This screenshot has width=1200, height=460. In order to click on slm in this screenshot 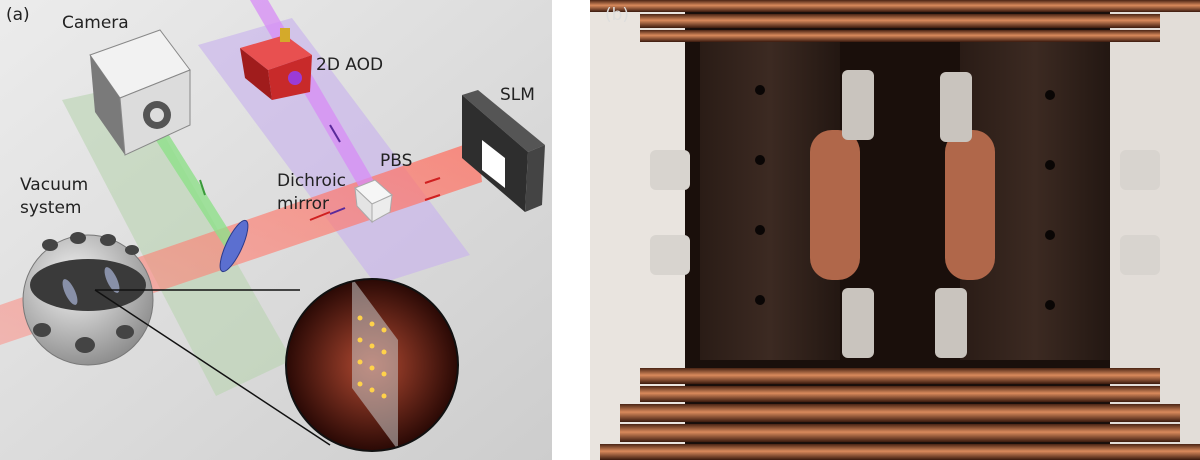, I will do `click(503, 151)`.